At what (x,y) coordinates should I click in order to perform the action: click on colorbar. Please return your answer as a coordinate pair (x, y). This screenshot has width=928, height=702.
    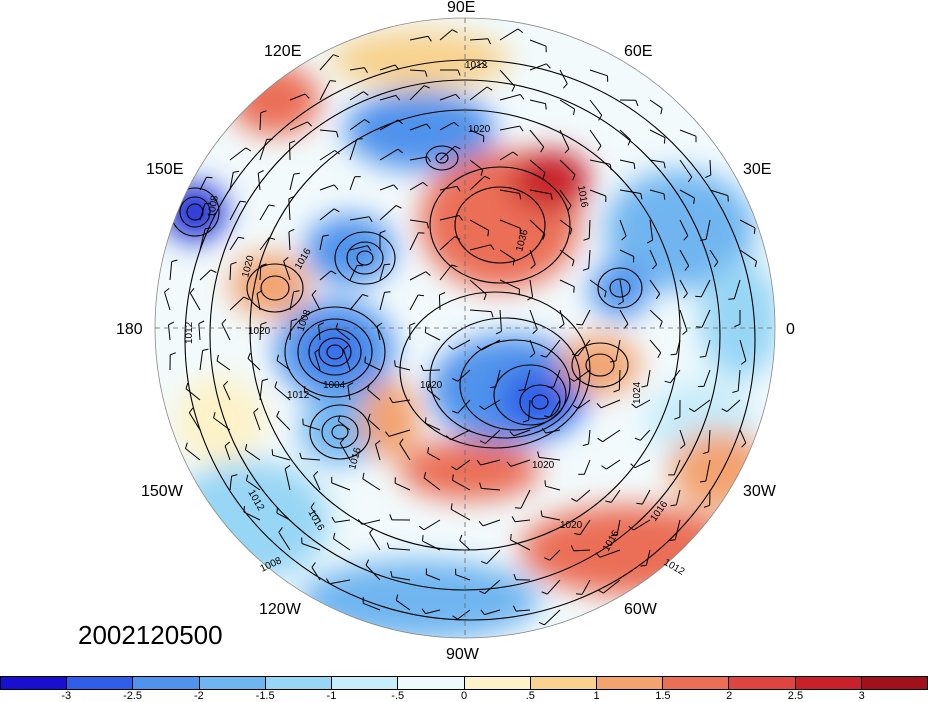
    Looking at the image, I should click on (464, 683).